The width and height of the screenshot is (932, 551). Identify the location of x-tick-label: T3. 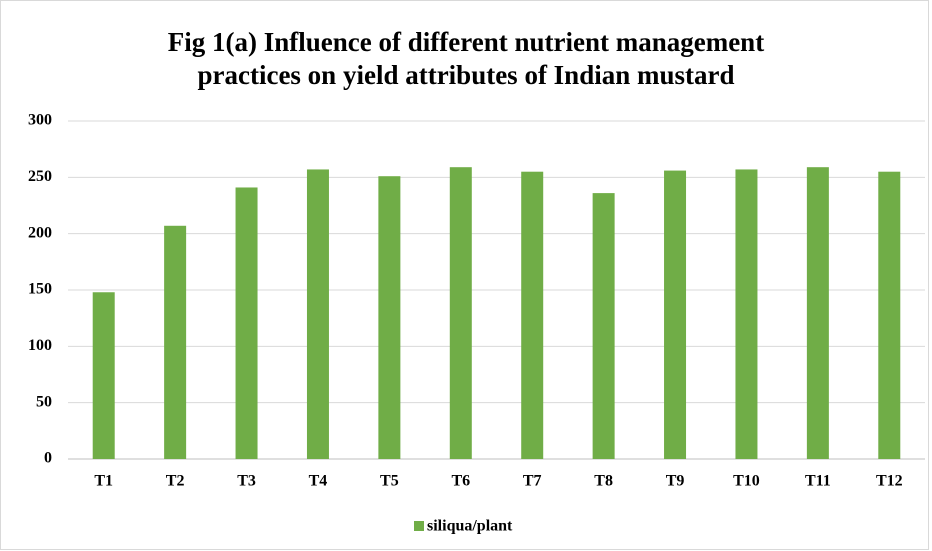
(246, 481).